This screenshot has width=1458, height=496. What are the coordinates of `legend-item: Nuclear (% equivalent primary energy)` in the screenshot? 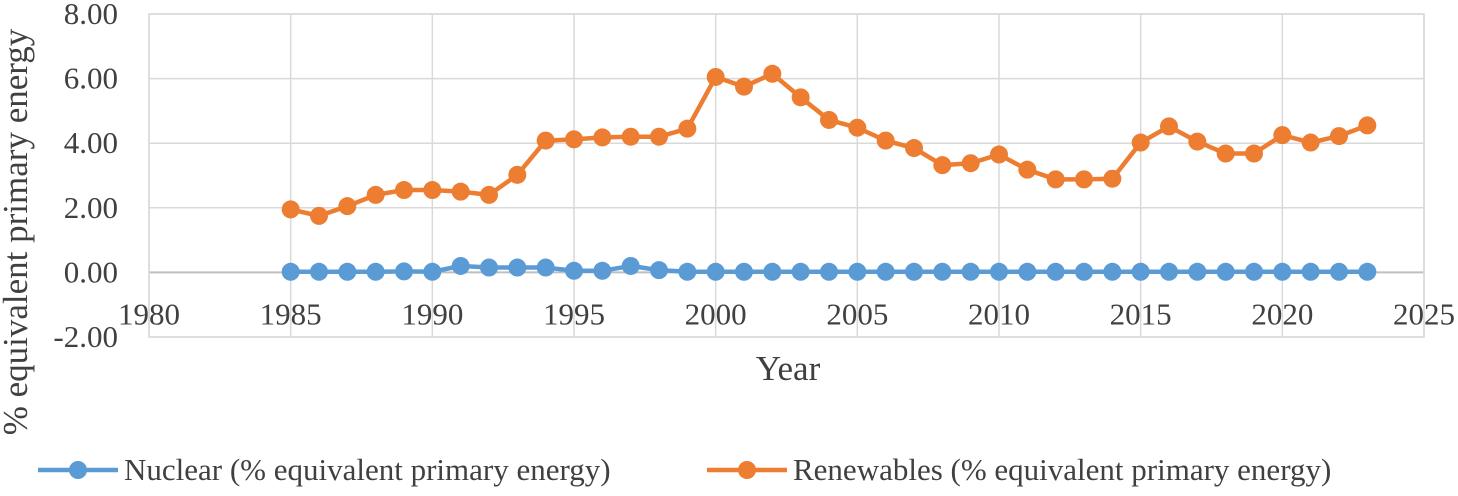 It's located at (324, 469).